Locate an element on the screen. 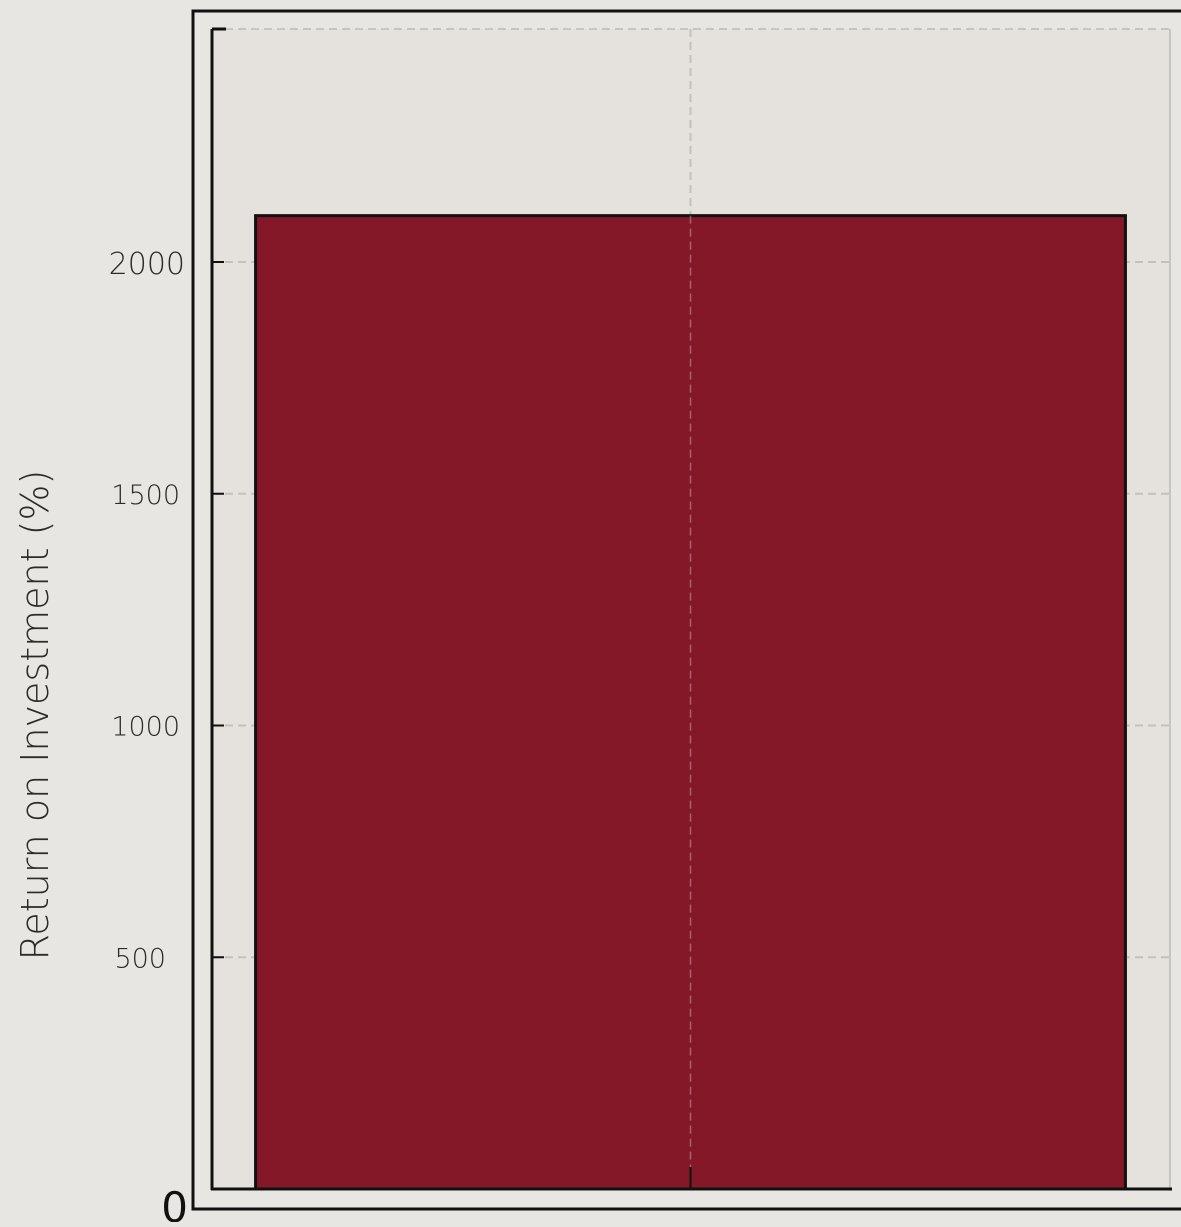 The image size is (1181, 1227). y-tick-label: 1000 is located at coordinates (145, 727).